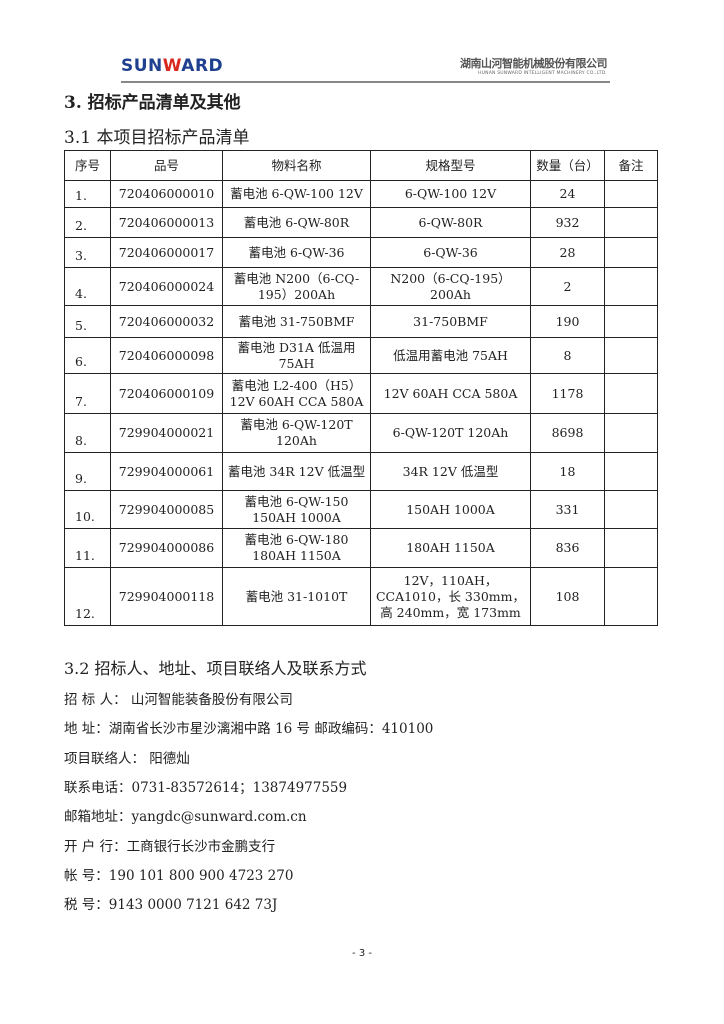 Image resolution: width=724 pixels, height=1024 pixels. What do you see at coordinates (567, 355) in the screenshot?
I see `table-cell: 8` at bounding box center [567, 355].